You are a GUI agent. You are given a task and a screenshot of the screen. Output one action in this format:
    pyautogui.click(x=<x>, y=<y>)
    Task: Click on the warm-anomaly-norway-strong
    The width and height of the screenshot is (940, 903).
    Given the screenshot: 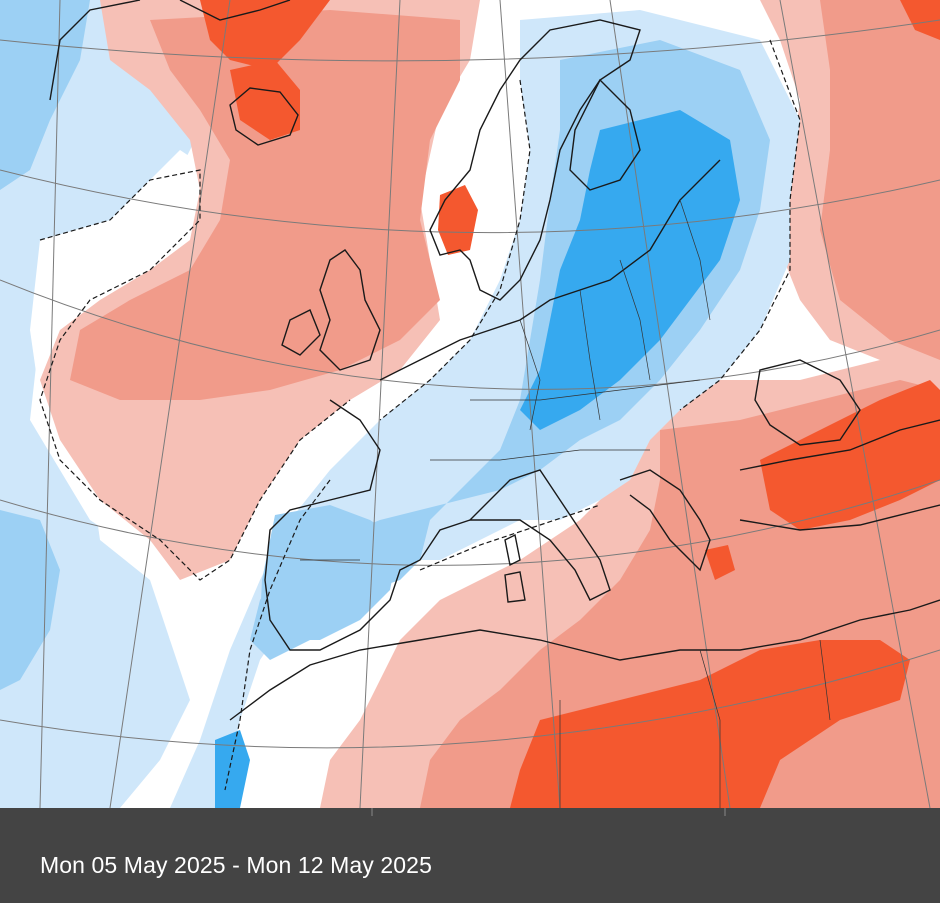 What is the action you would take?
    pyautogui.click(x=458, y=220)
    